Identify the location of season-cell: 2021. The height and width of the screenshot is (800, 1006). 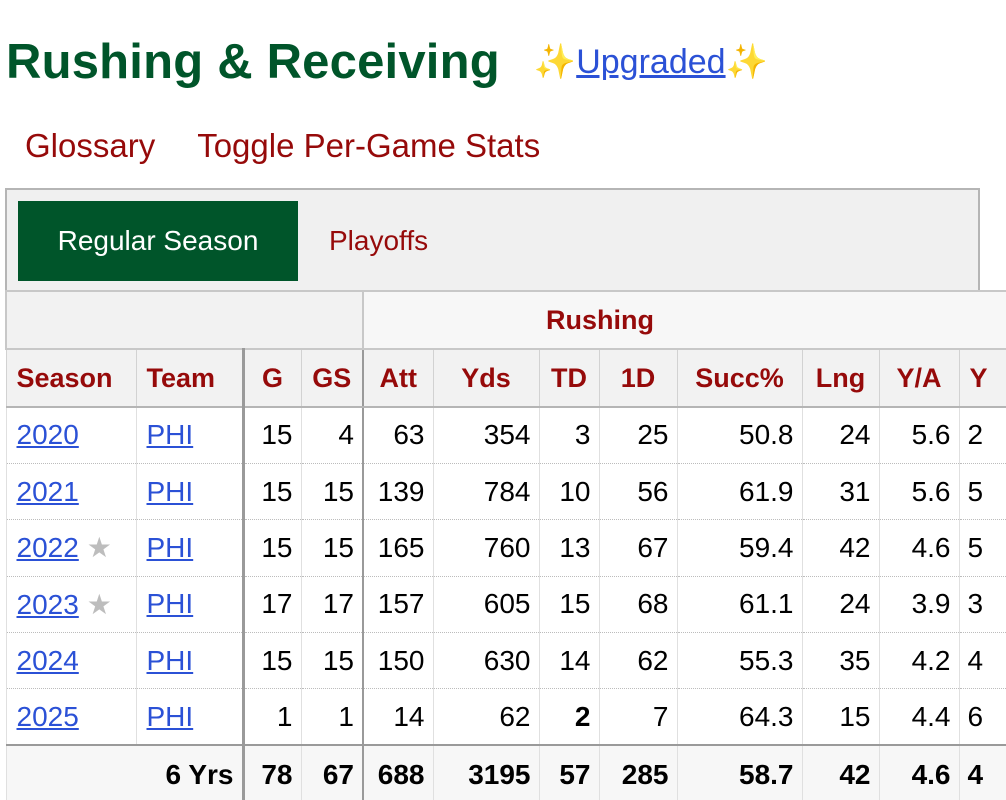
(70, 492).